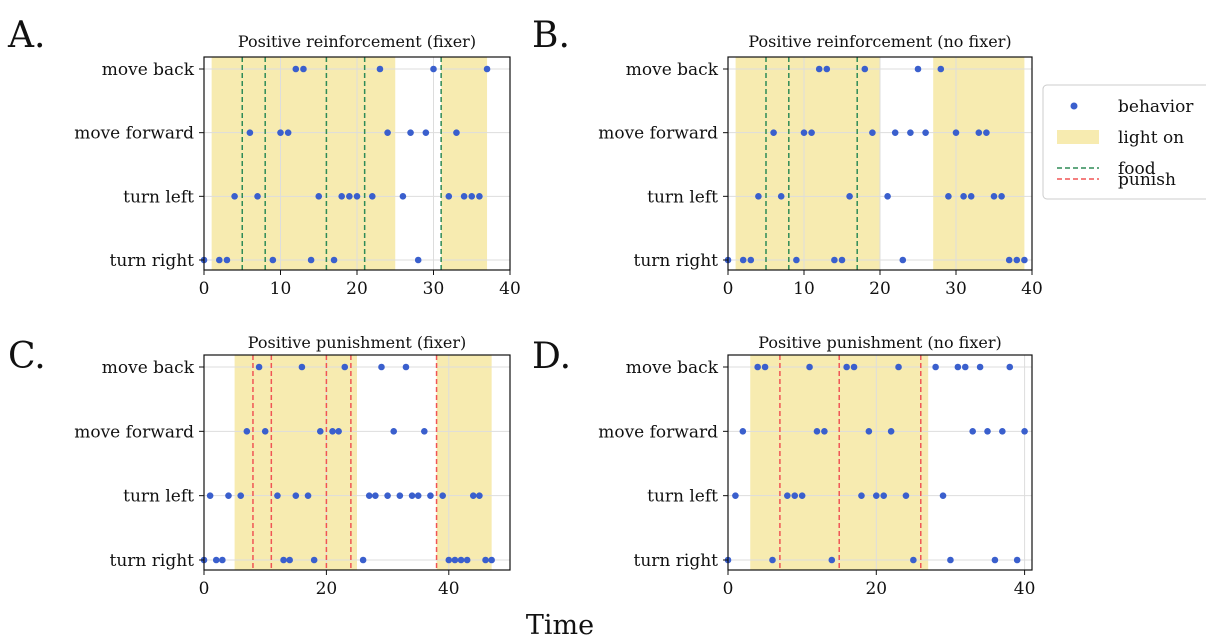 The image size is (1206, 643). I want to click on x-tick-label: 20, so click(327, 589).